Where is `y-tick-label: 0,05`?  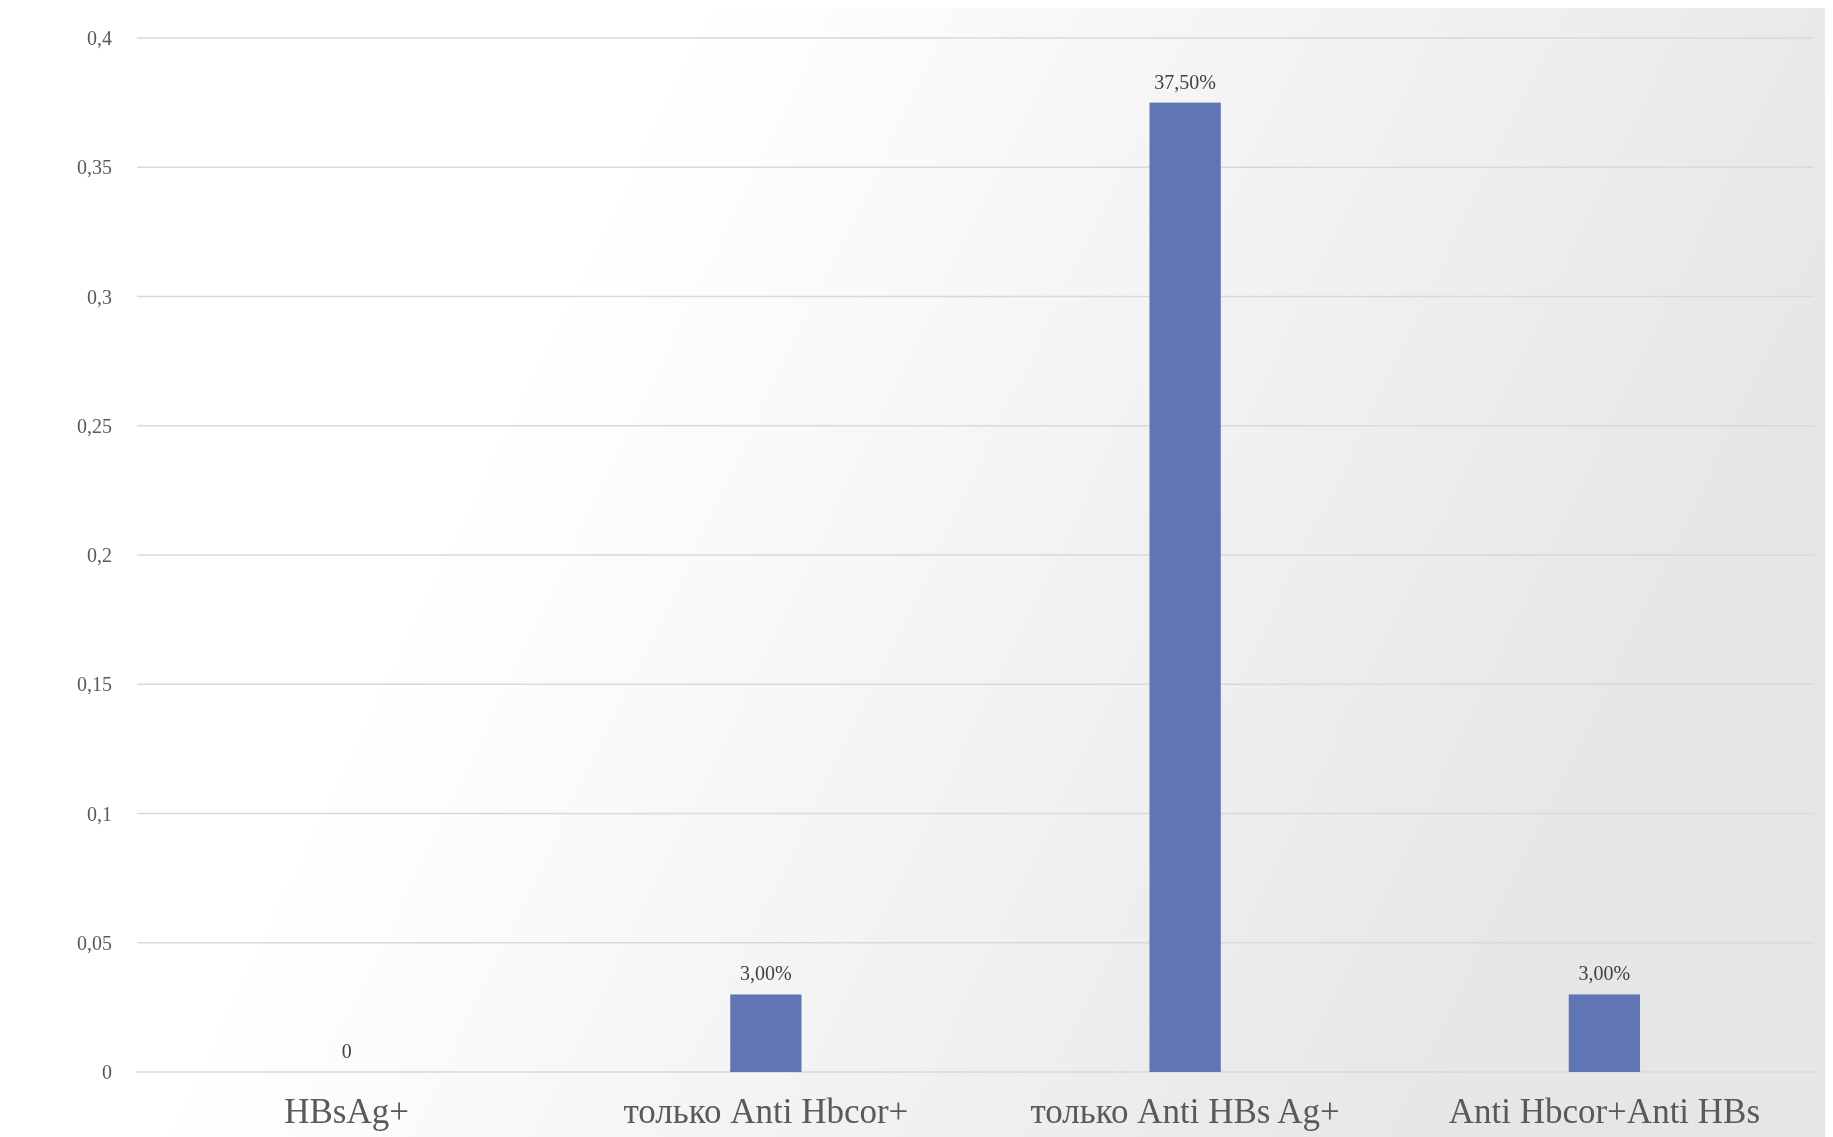
y-tick-label: 0,05 is located at coordinates (94, 942).